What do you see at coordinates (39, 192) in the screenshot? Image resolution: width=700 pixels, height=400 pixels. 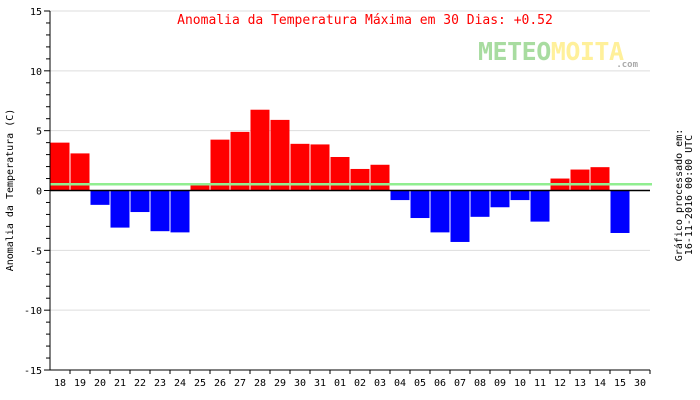 I see `y-tick-label: 0` at bounding box center [39, 192].